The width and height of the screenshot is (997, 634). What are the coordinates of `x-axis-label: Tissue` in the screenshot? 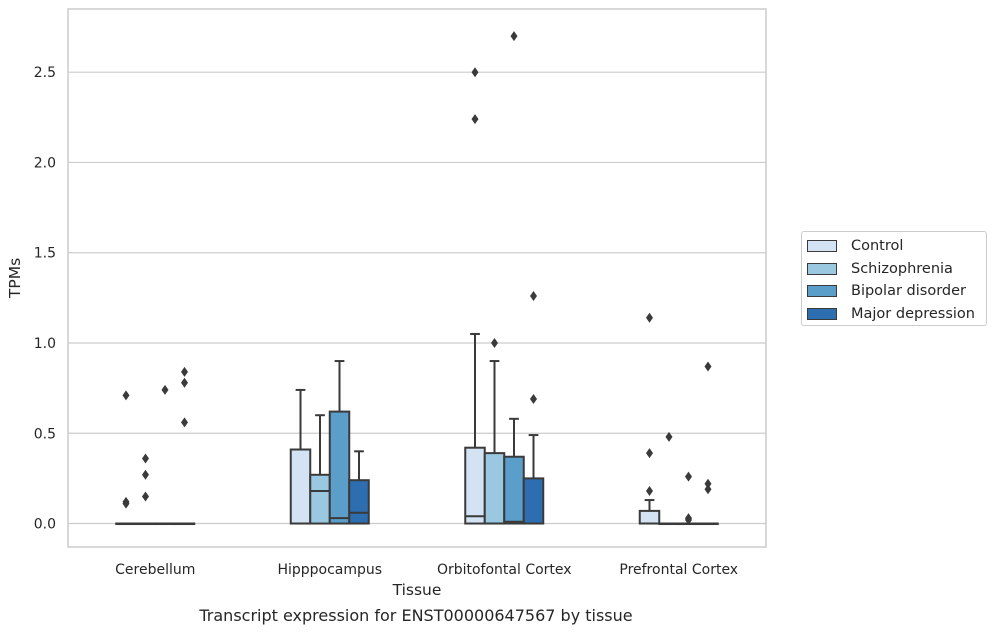 It's located at (417, 590).